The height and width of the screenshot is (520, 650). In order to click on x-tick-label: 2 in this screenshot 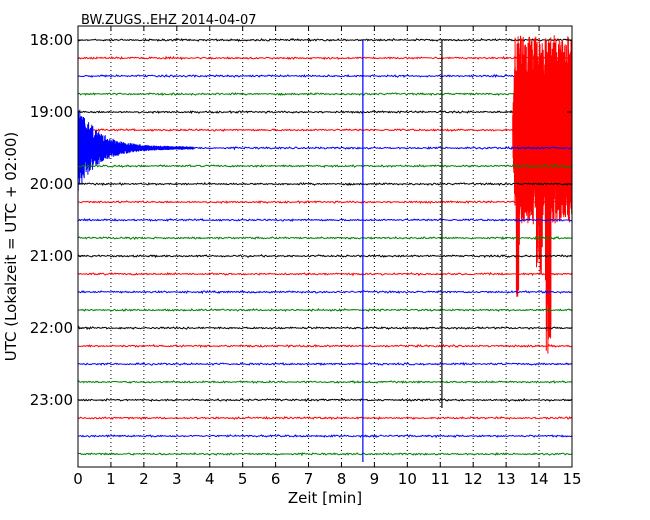, I will do `click(144, 479)`.